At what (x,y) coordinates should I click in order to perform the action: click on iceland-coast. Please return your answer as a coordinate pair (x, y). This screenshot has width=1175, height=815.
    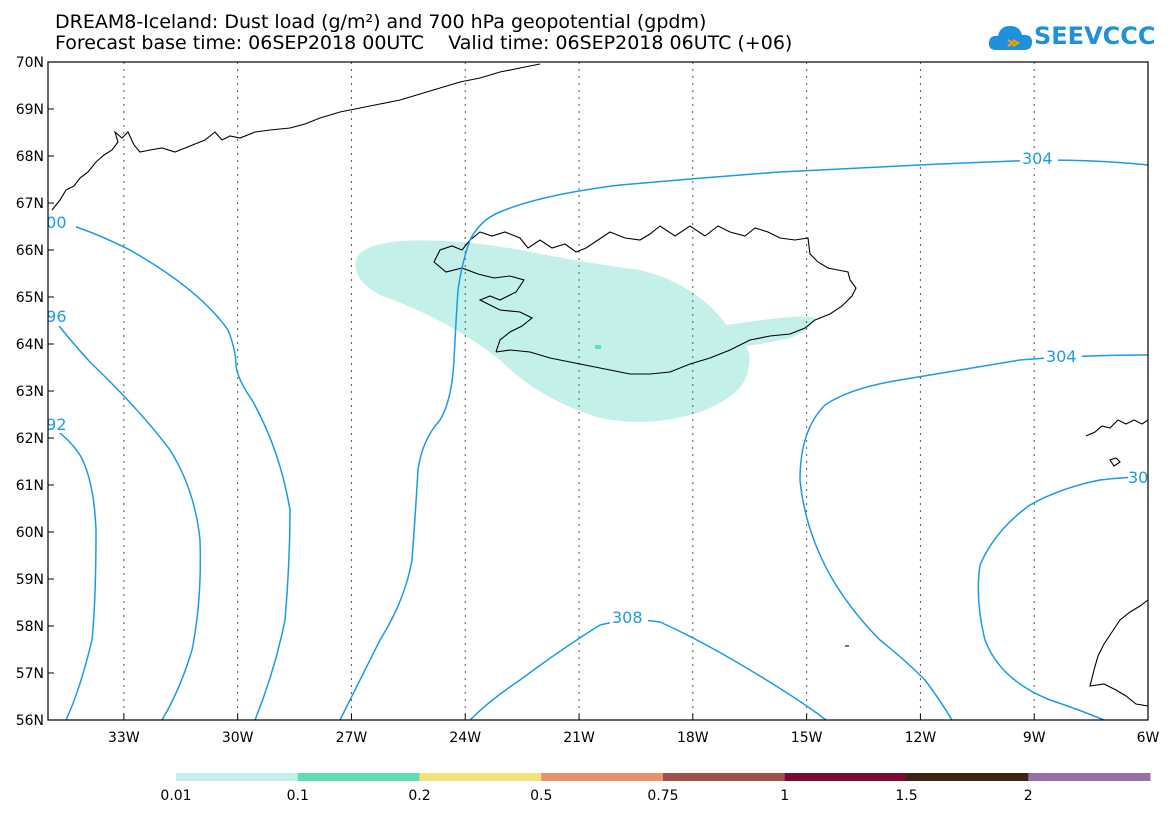
    Looking at the image, I should click on (645, 300).